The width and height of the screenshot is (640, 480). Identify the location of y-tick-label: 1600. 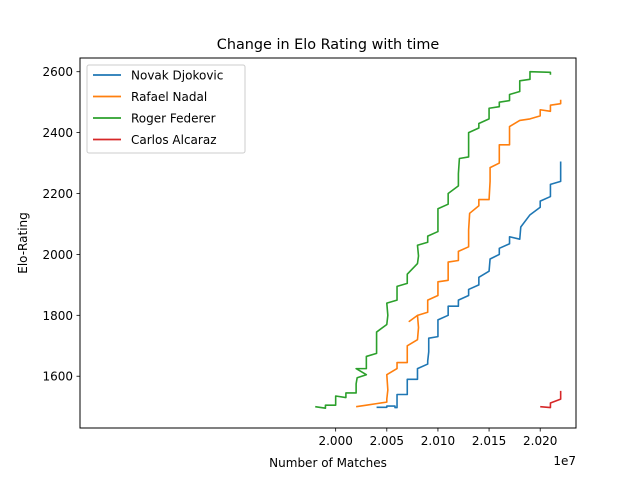
(57, 377).